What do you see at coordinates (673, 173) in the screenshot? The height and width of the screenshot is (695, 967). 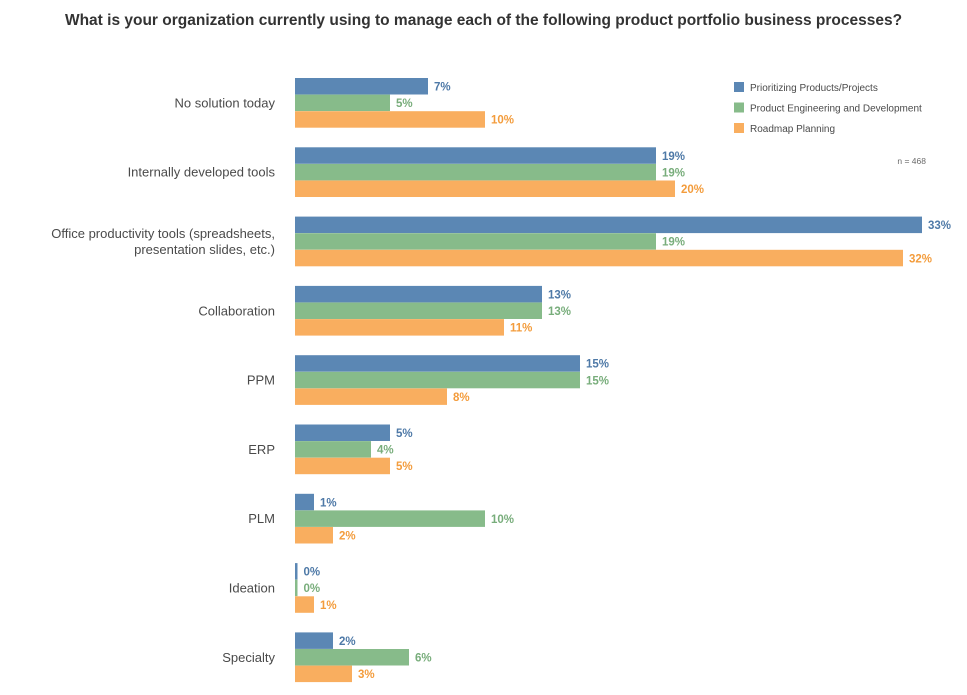 I see `value-label-internally-developed-tools-product-engineering-and-development: 19%` at bounding box center [673, 173].